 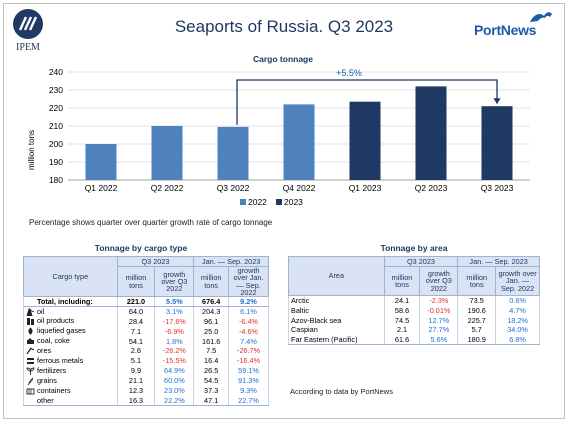 What do you see at coordinates (174, 390) in the screenshot?
I see `growth-q3-cell: 23.0%` at bounding box center [174, 390].